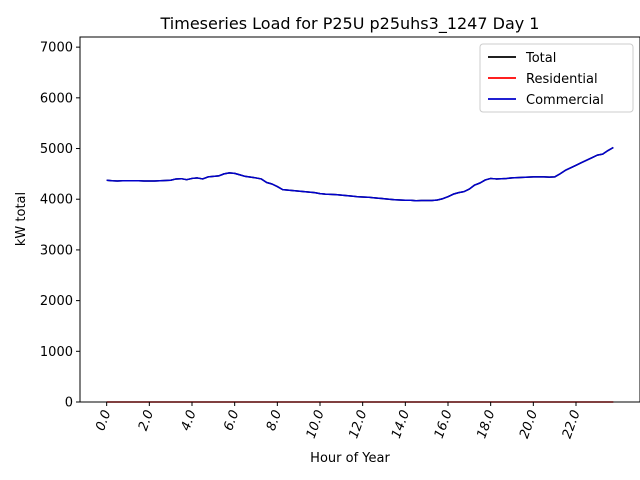  I want to click on x-tick-label: 0.0, so click(103, 420).